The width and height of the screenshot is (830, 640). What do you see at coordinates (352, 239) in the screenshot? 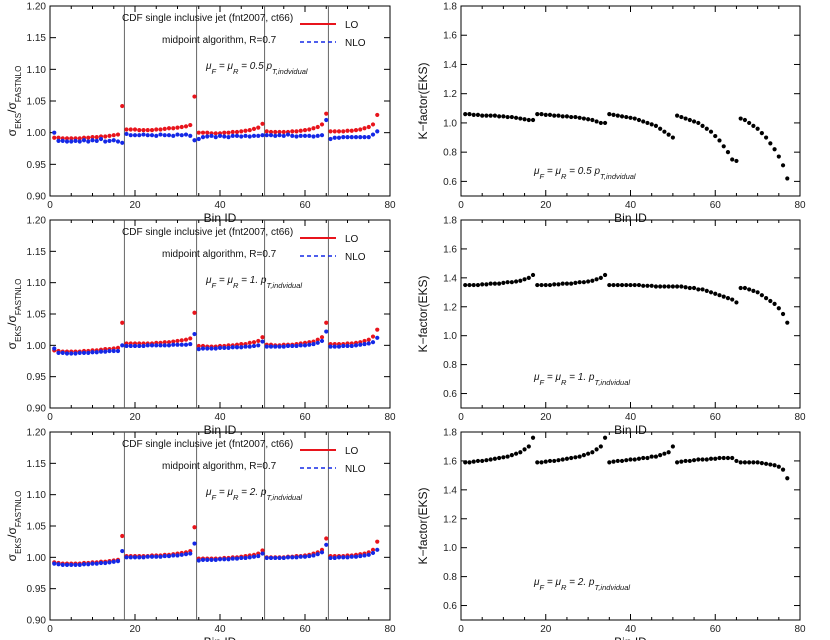
I see `legend-lo-label: LO` at bounding box center [352, 239].